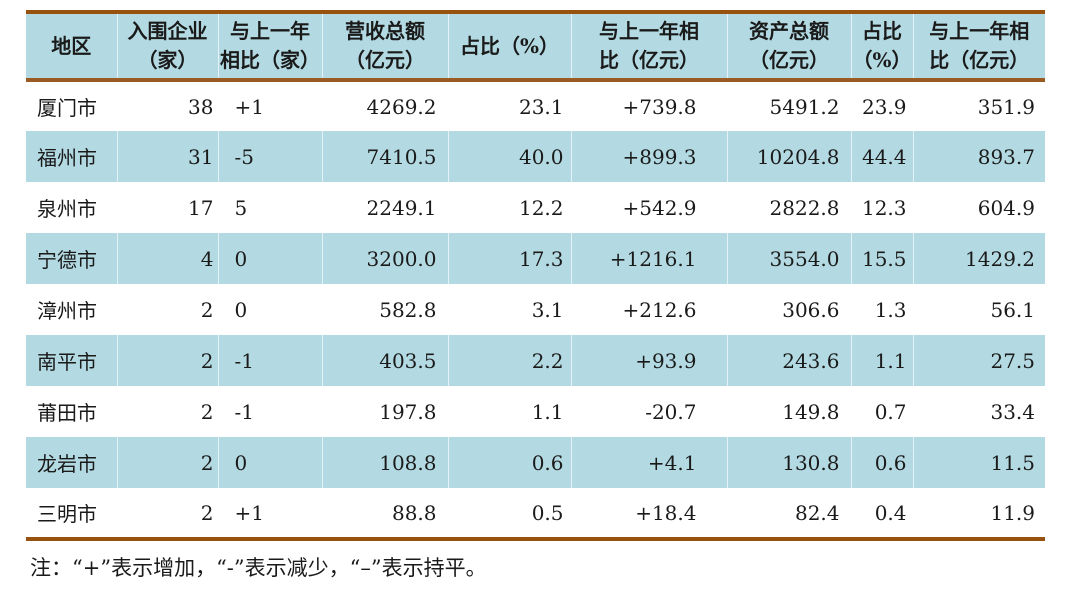 The image size is (1080, 592). What do you see at coordinates (385, 258) in the screenshot?
I see `value-cell-revenue: 3200.0` at bounding box center [385, 258].